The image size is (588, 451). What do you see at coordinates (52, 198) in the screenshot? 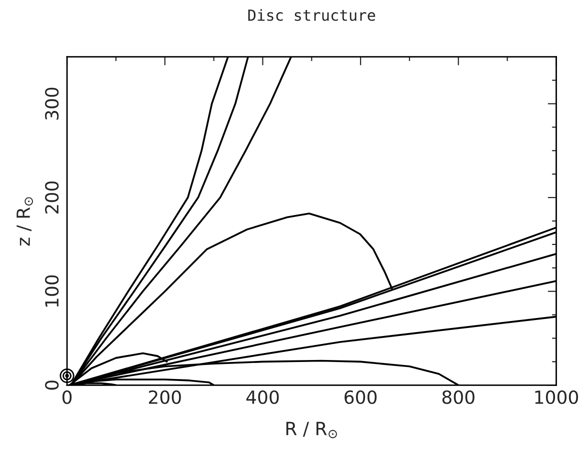
I see `y-tick-label: 200` at bounding box center [52, 198].